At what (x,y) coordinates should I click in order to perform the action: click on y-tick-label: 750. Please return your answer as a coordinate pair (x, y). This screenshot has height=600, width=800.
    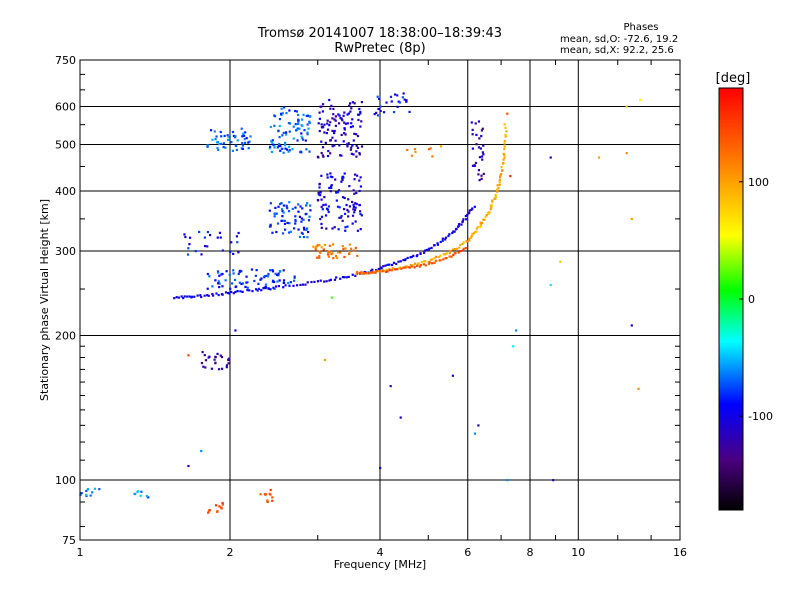
    Looking at the image, I should click on (65, 60).